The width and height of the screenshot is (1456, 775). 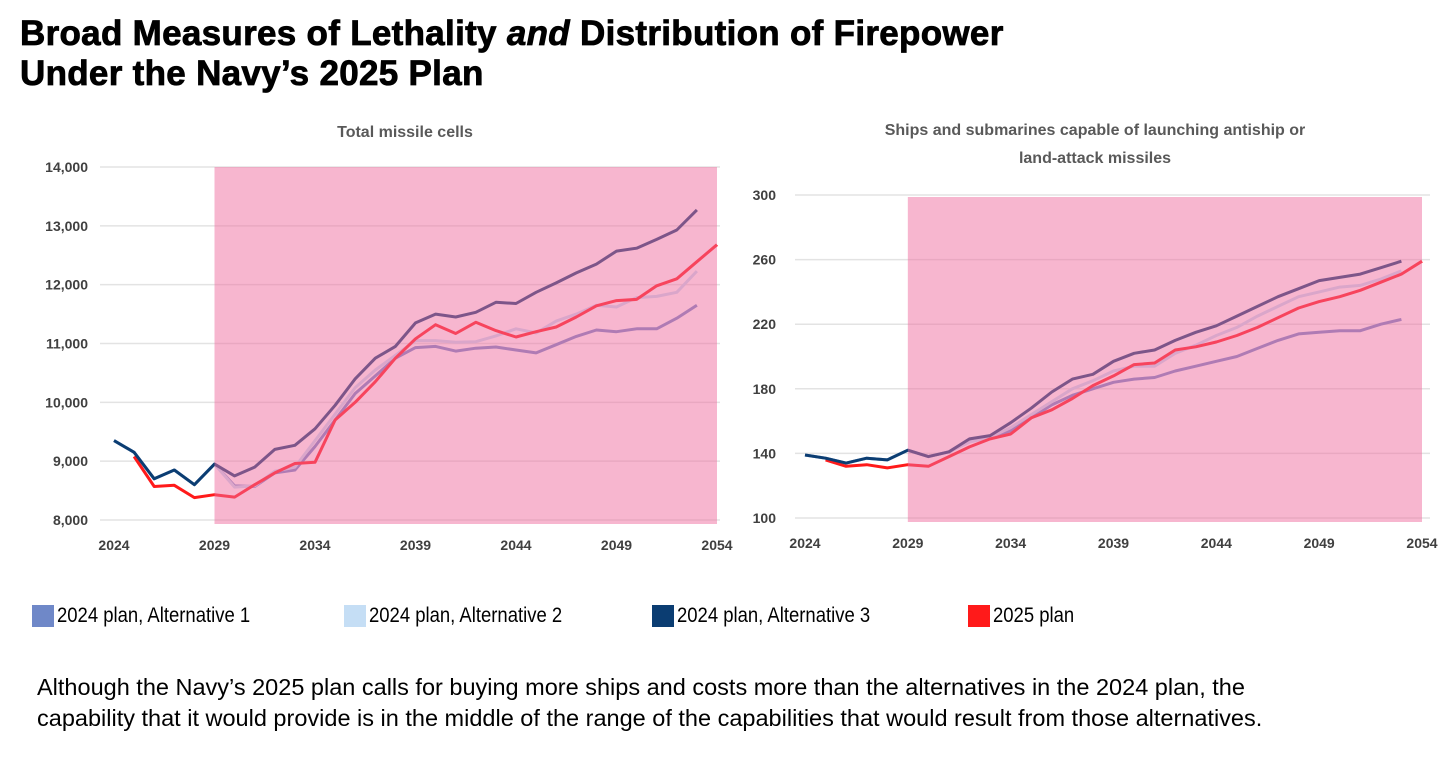 I want to click on y-tick-label: 140, so click(x=765, y=453).